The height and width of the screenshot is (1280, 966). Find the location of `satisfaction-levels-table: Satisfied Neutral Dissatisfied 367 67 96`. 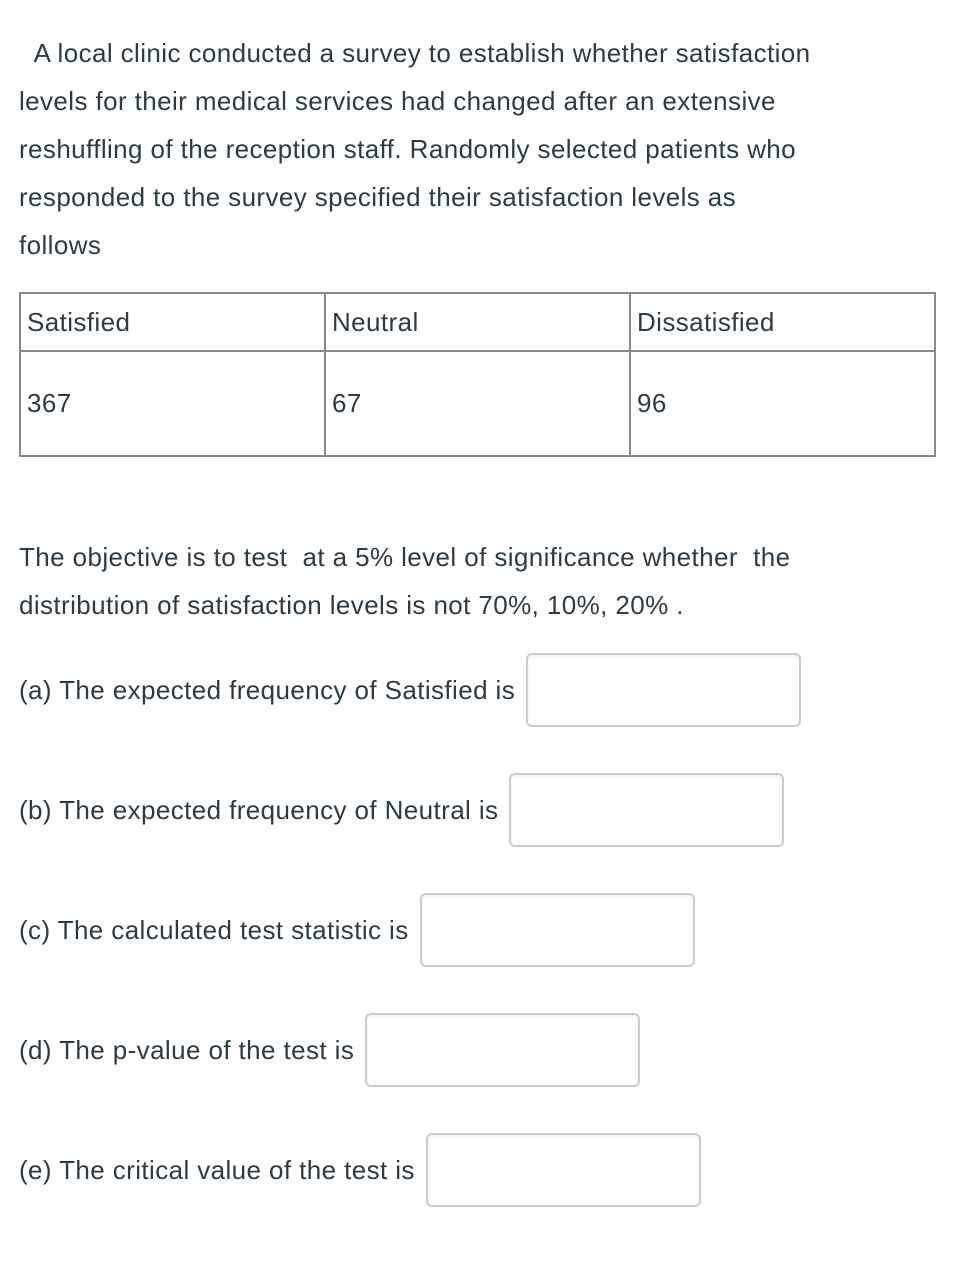

satisfaction-levels-table: Satisfied Neutral Dissatisfied 367 67 96 is located at coordinates (477, 374).